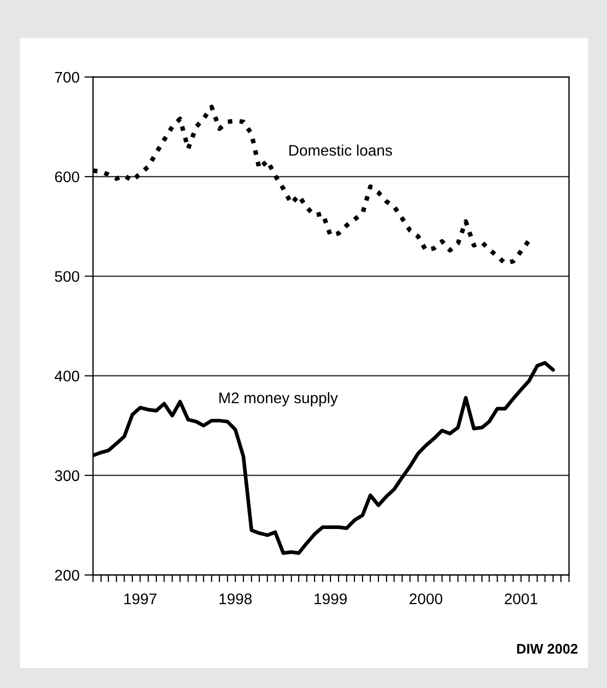 The width and height of the screenshot is (607, 688). What do you see at coordinates (547, 649) in the screenshot?
I see `text: DIW 2002` at bounding box center [547, 649].